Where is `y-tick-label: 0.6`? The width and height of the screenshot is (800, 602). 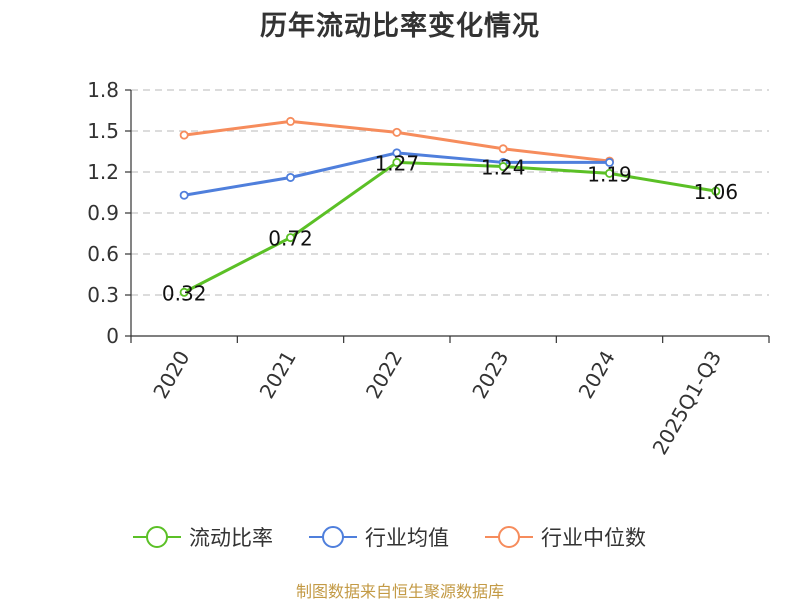
y-tick-label: 0.6 is located at coordinates (103, 254).